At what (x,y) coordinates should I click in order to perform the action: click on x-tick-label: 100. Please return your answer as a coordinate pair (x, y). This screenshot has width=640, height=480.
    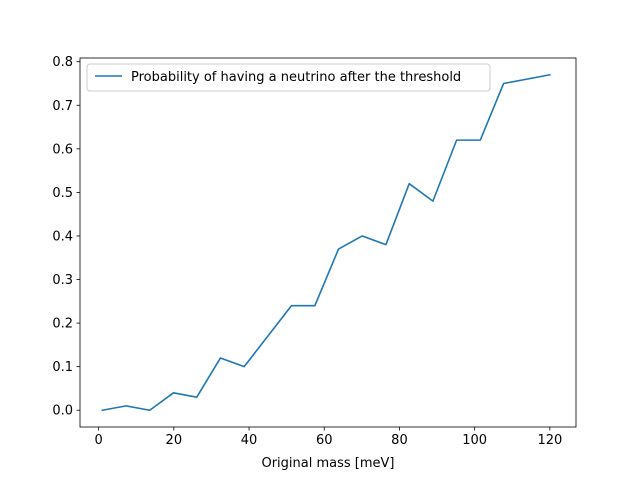
    Looking at the image, I should click on (474, 440).